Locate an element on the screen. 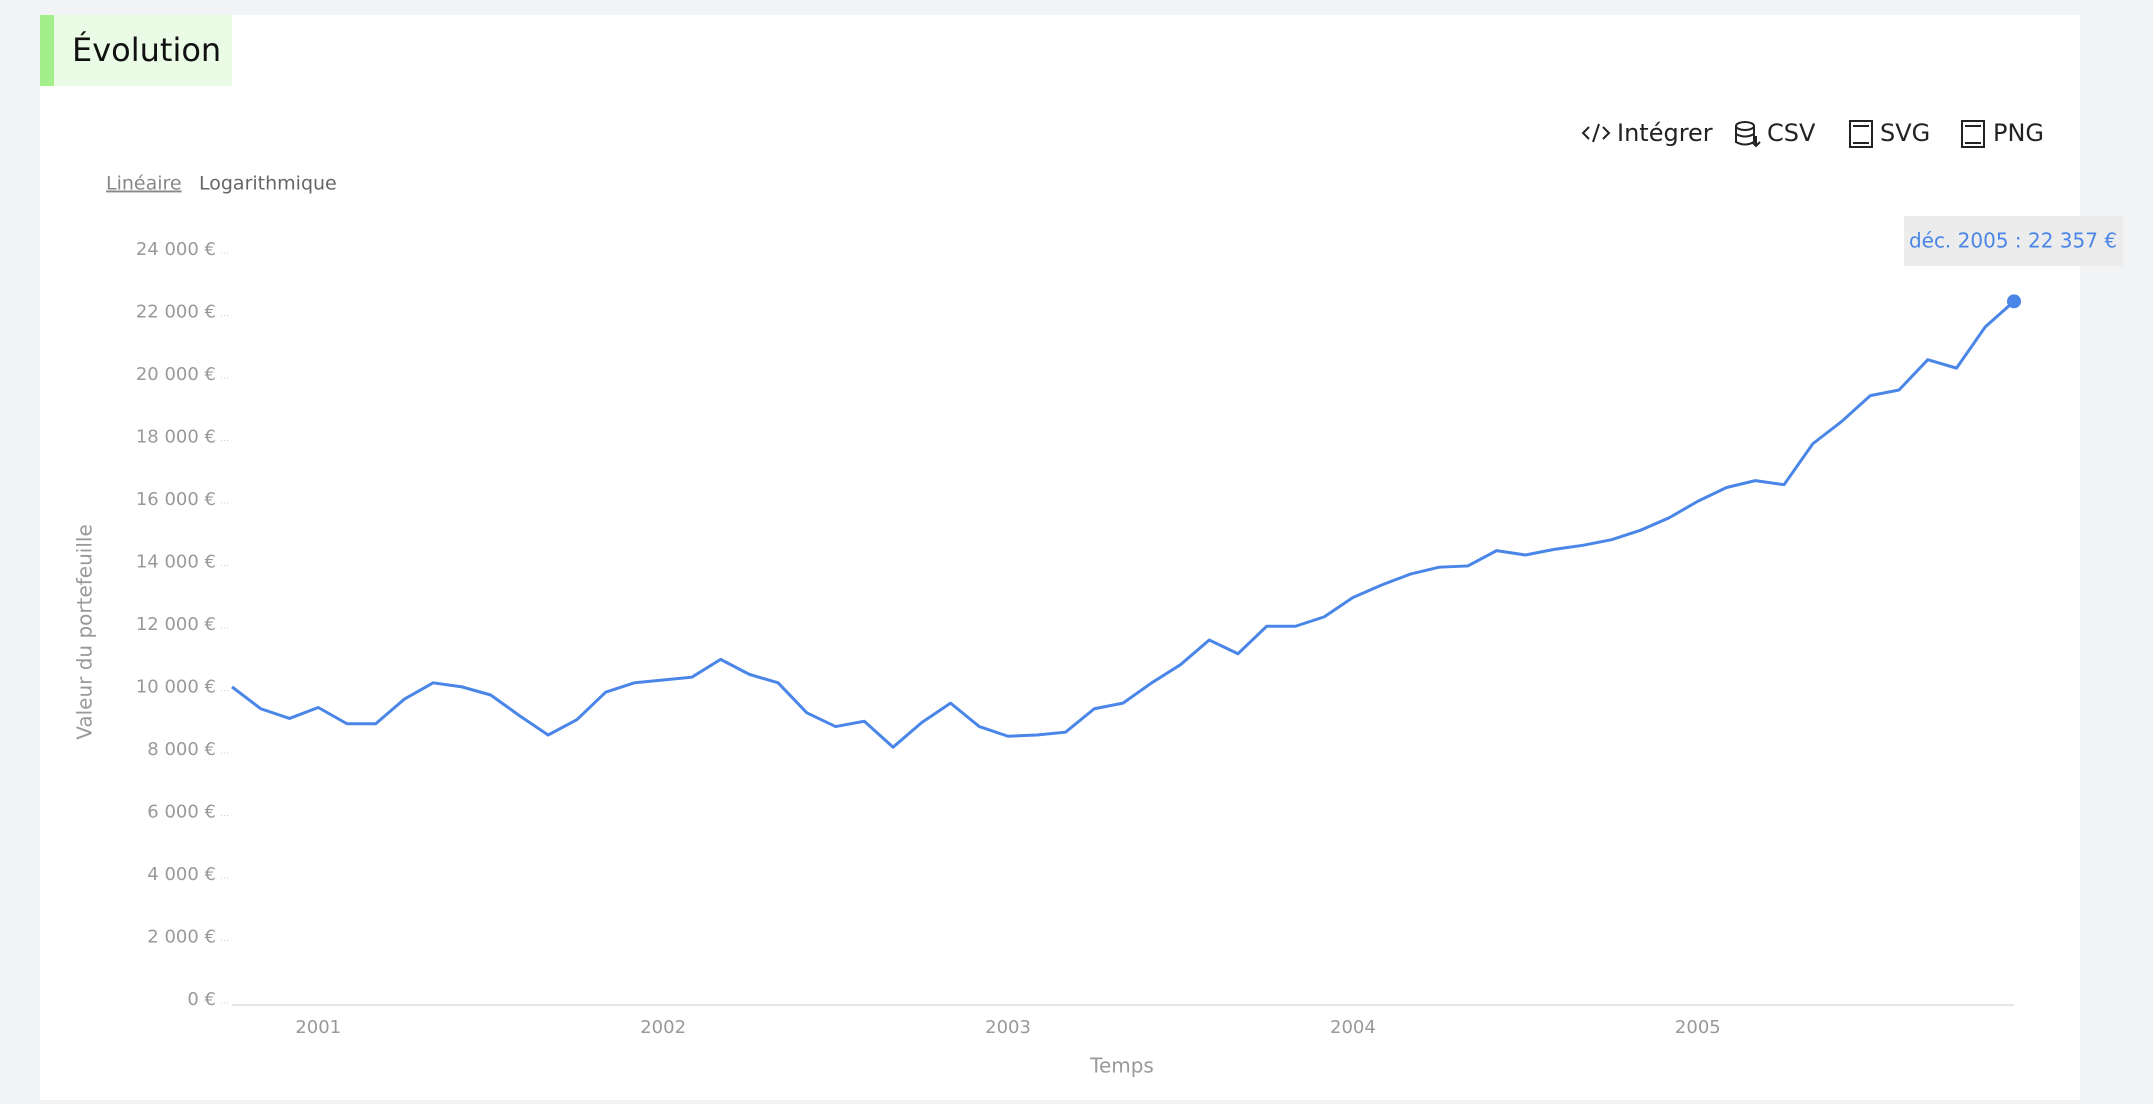  y-tick-label: 12 000 € is located at coordinates (176, 624).